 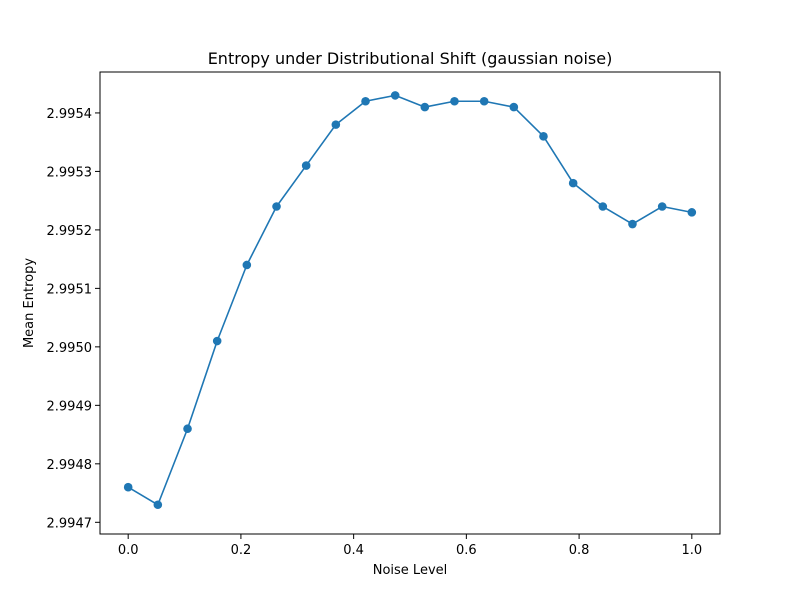 What do you see at coordinates (70, 231) in the screenshot?
I see `y-tick-label: 2.9952` at bounding box center [70, 231].